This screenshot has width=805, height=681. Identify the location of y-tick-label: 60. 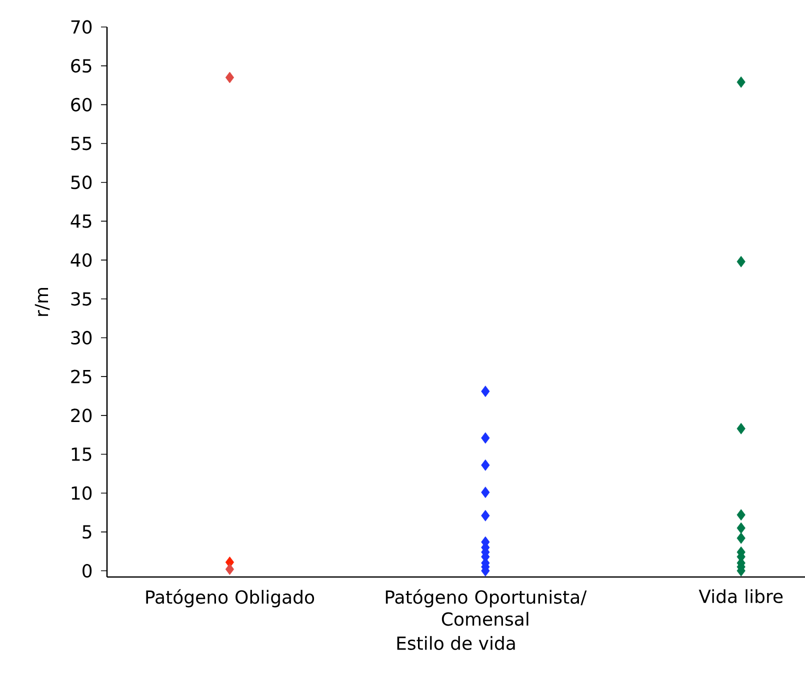
(81, 105).